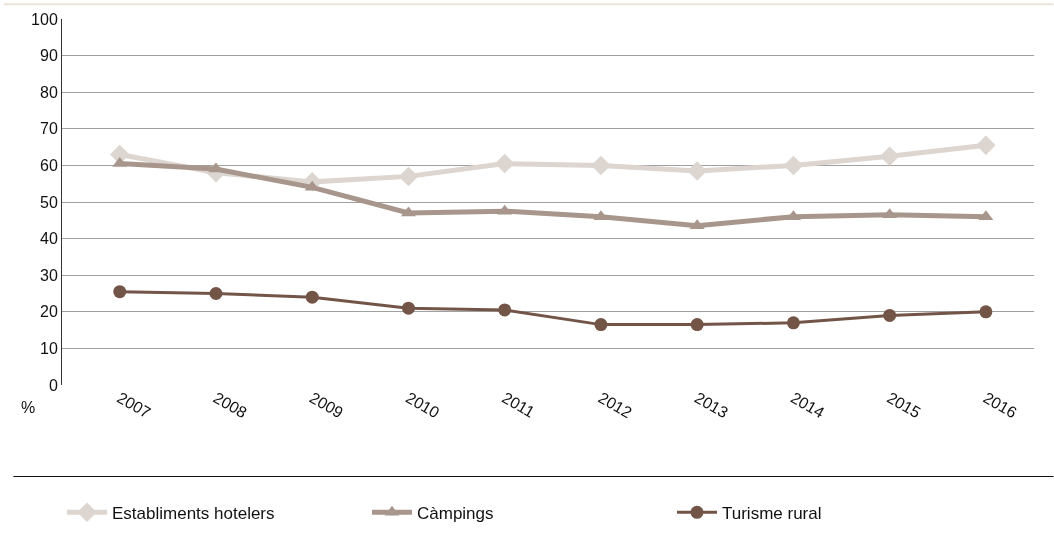 The width and height of the screenshot is (1054, 543). What do you see at coordinates (49, 275) in the screenshot?
I see `y-tick-label: 30` at bounding box center [49, 275].